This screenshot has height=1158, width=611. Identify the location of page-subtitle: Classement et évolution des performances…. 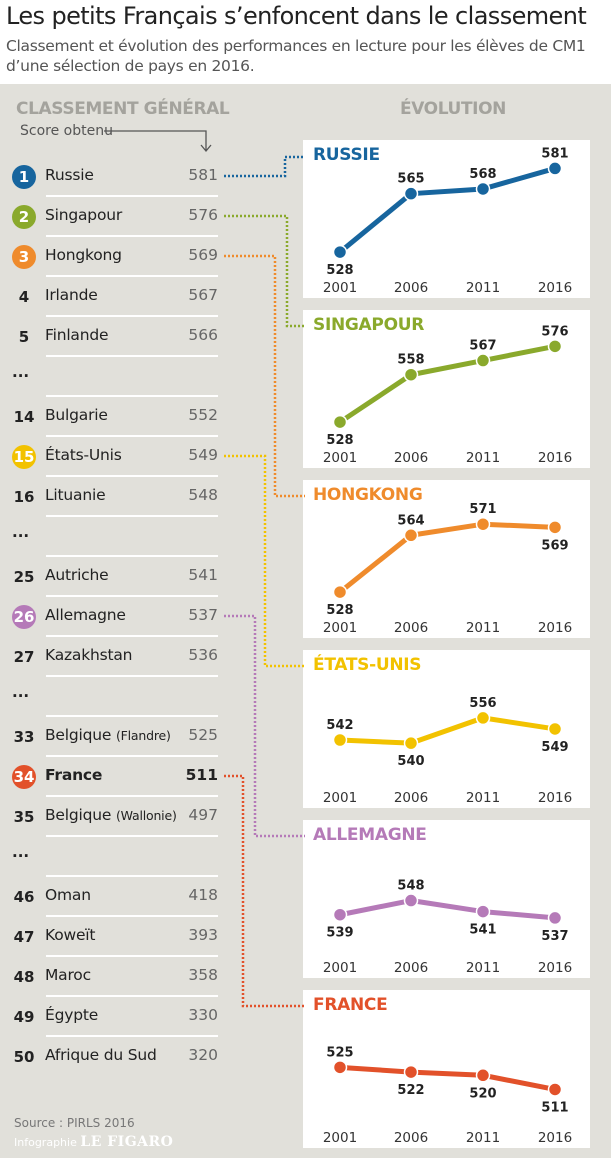
(296, 56).